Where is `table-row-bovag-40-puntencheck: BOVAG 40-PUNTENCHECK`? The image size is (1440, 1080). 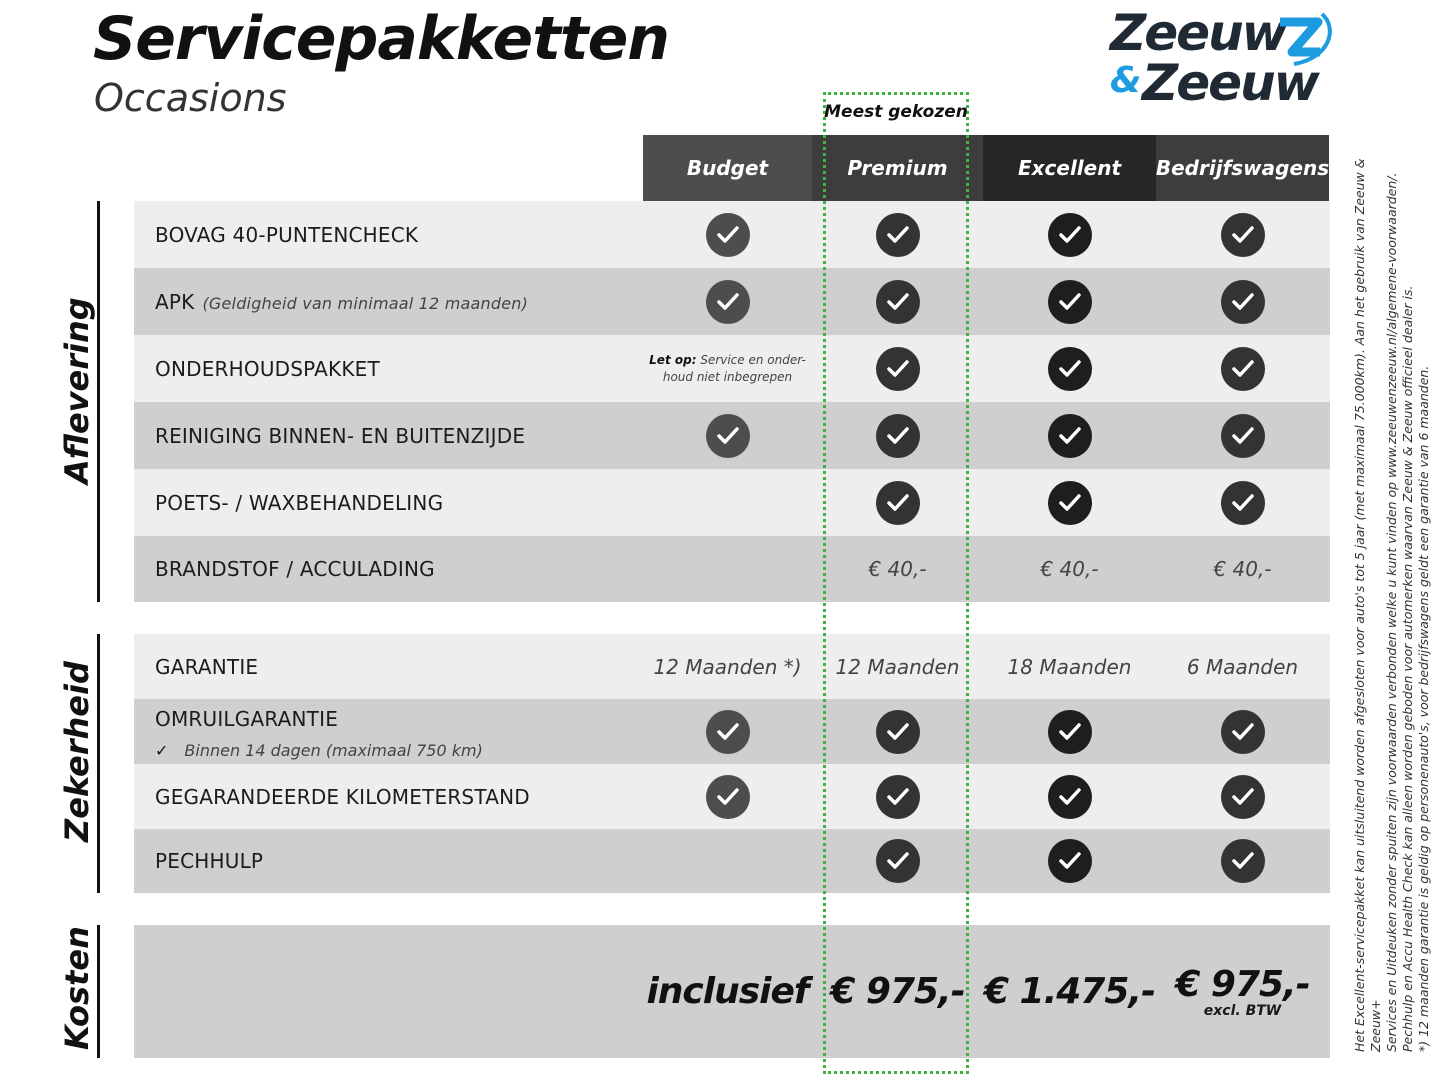
table-row-bovag-40-puntencheck: BOVAG 40-PUNTENCHECK is located at coordinates (732, 234).